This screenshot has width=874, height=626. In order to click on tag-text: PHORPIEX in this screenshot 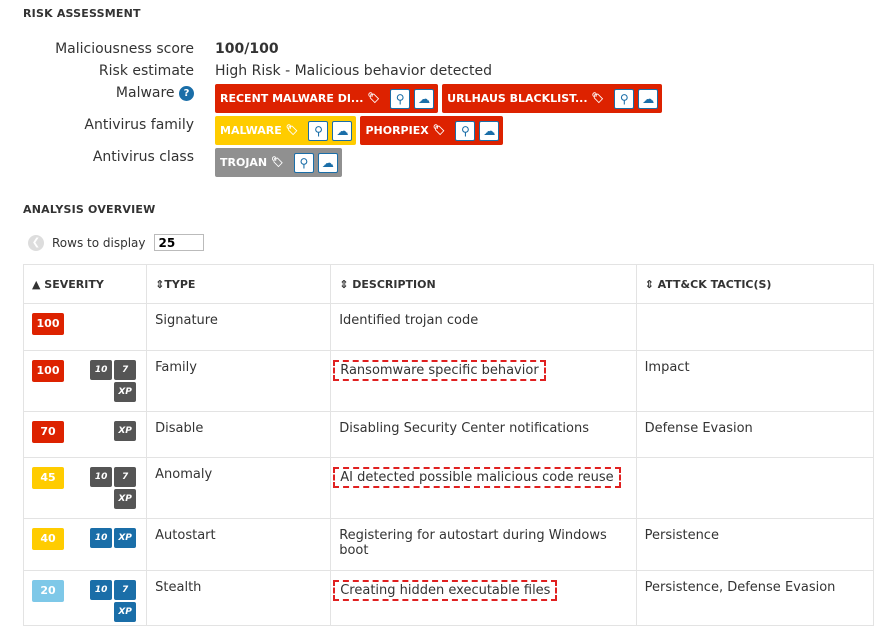, I will do `click(397, 130)`.